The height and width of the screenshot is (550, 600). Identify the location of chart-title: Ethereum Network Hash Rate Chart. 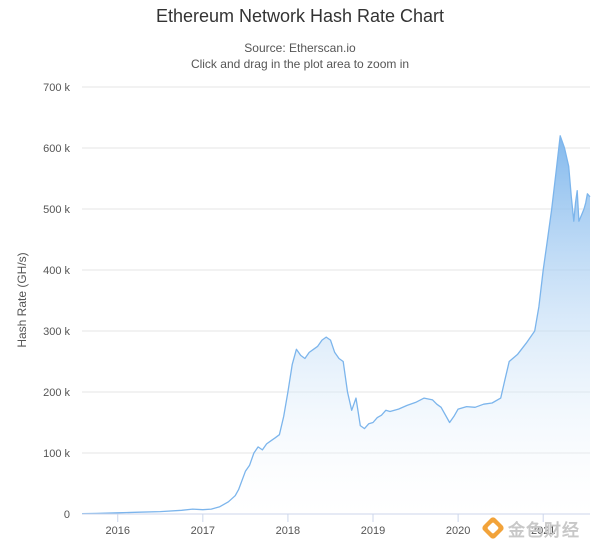
(300, 16).